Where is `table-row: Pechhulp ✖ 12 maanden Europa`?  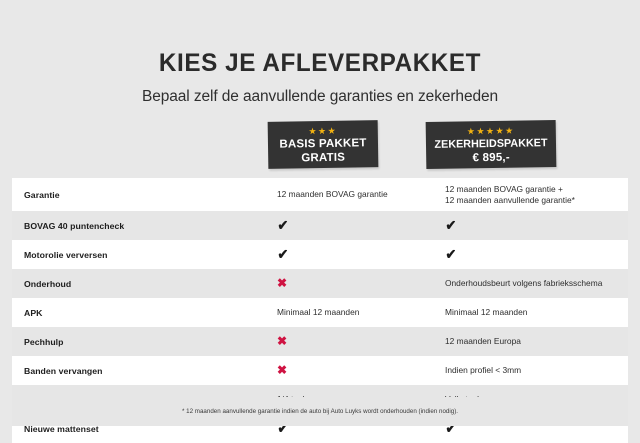
table-row: Pechhulp ✖ 12 maanden Europa is located at coordinates (320, 341).